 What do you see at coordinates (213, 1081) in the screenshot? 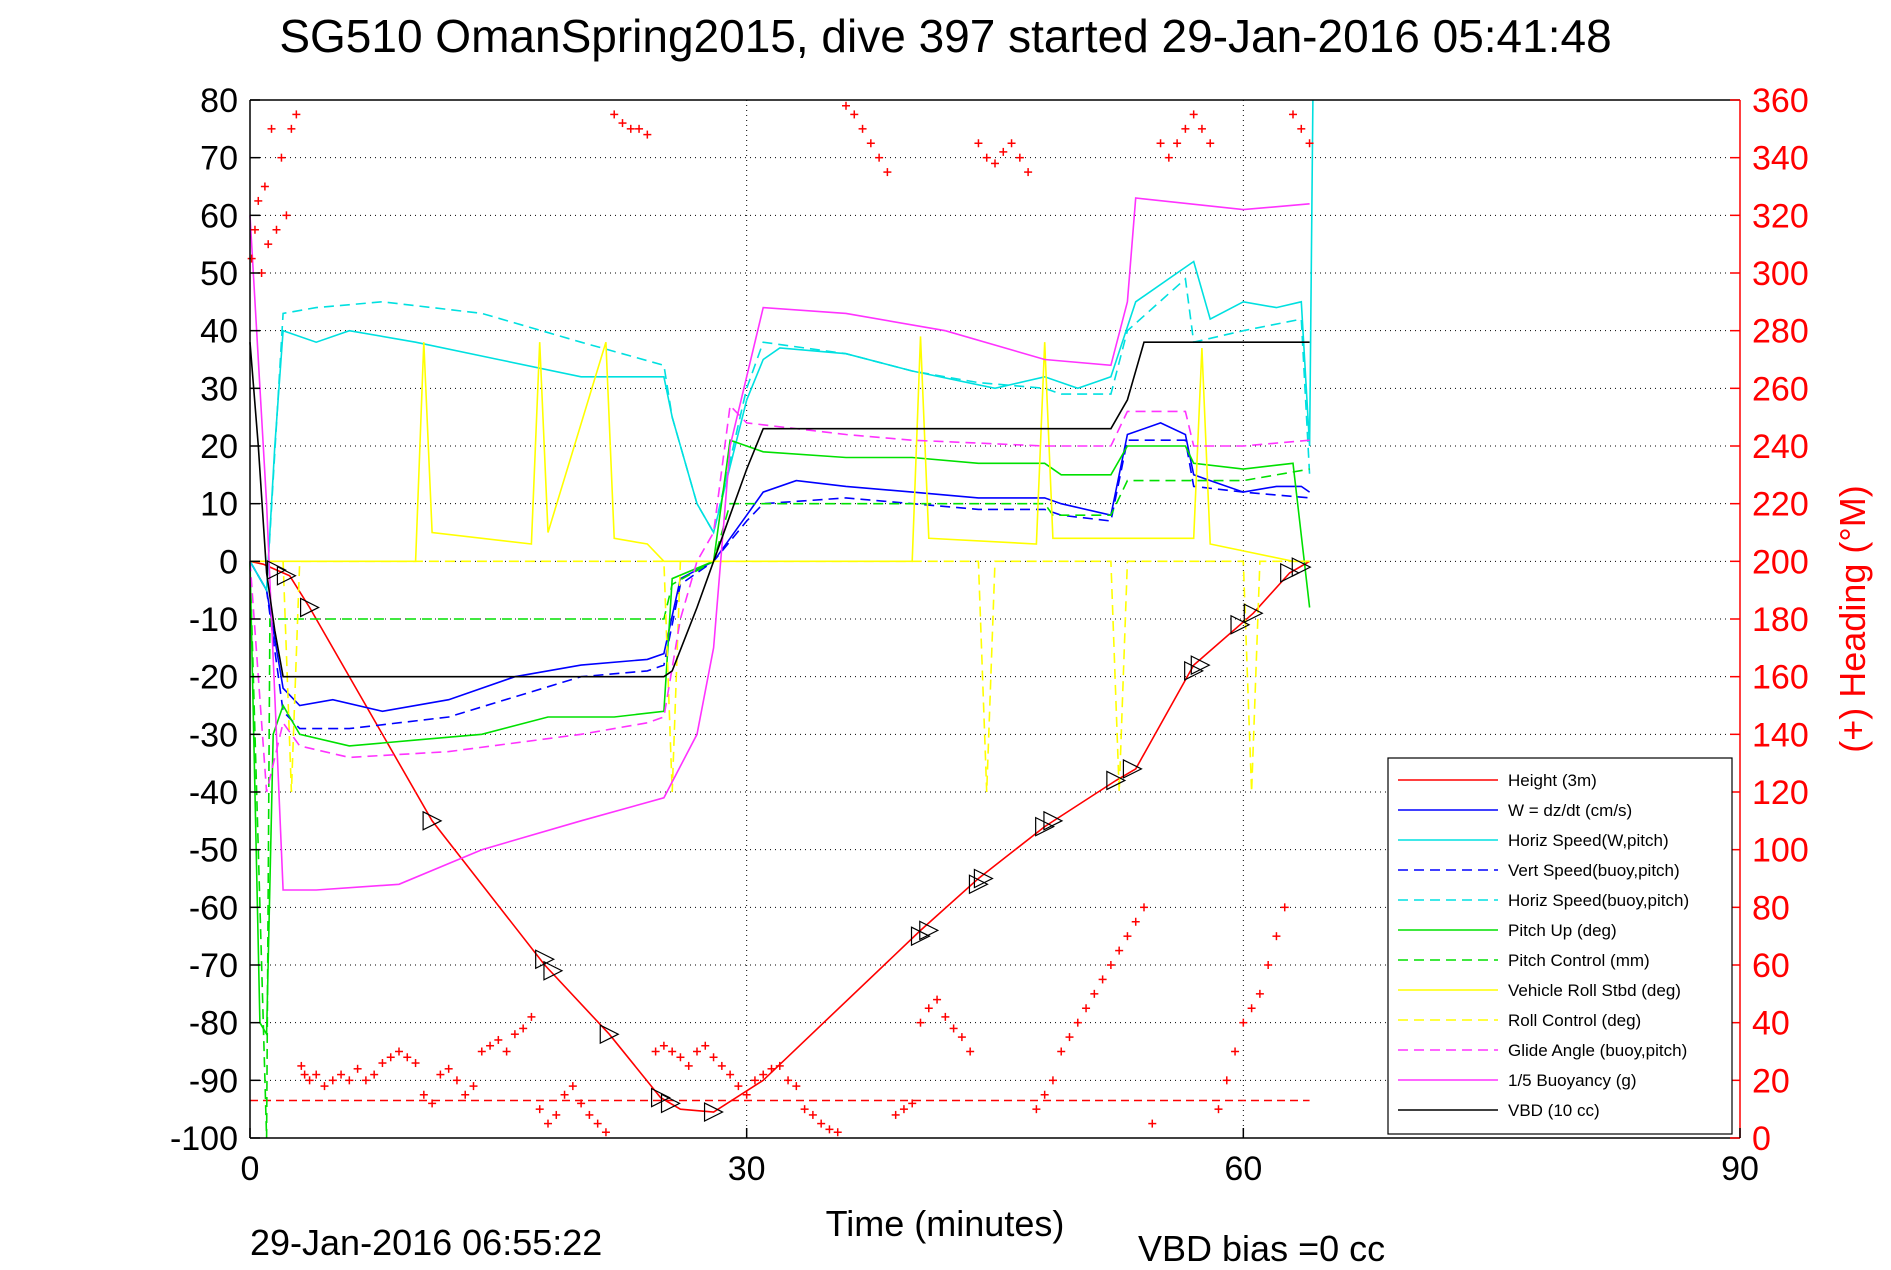
I see `y-tick-label: -90` at bounding box center [213, 1081].